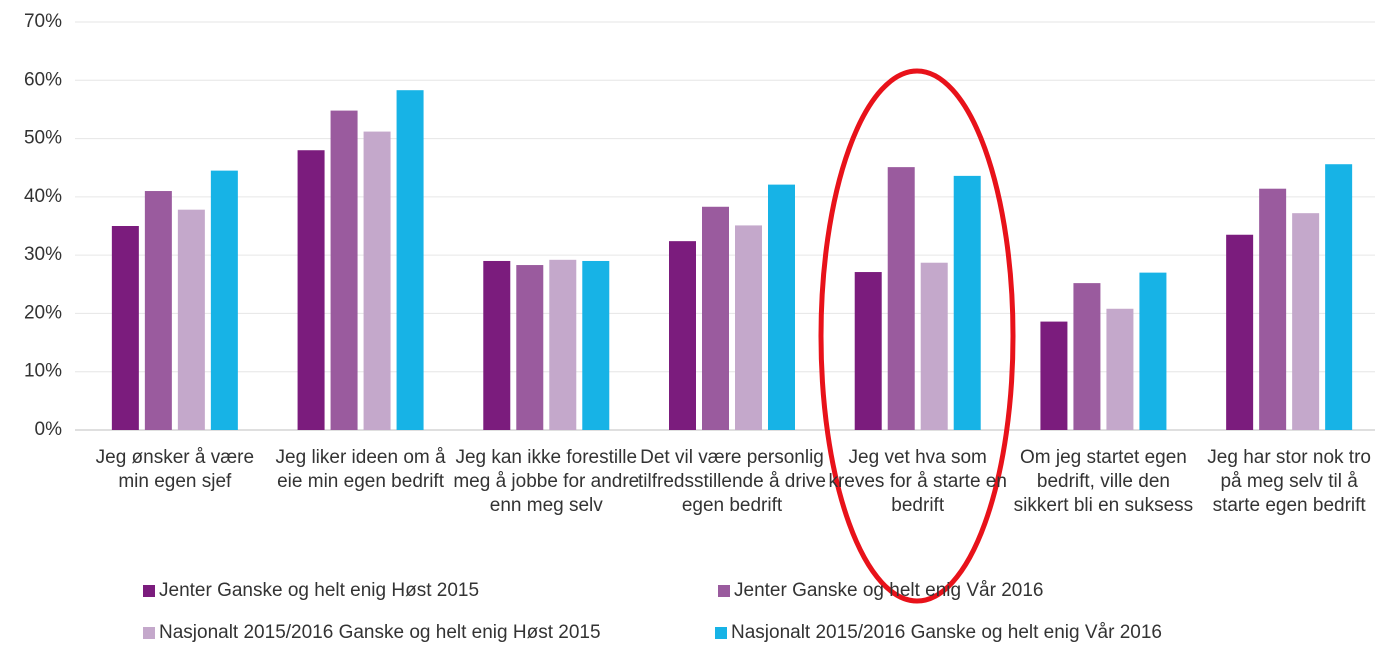 Image resolution: width=1383 pixels, height=647 pixels. I want to click on y-tick-label: 20%, so click(43, 312).